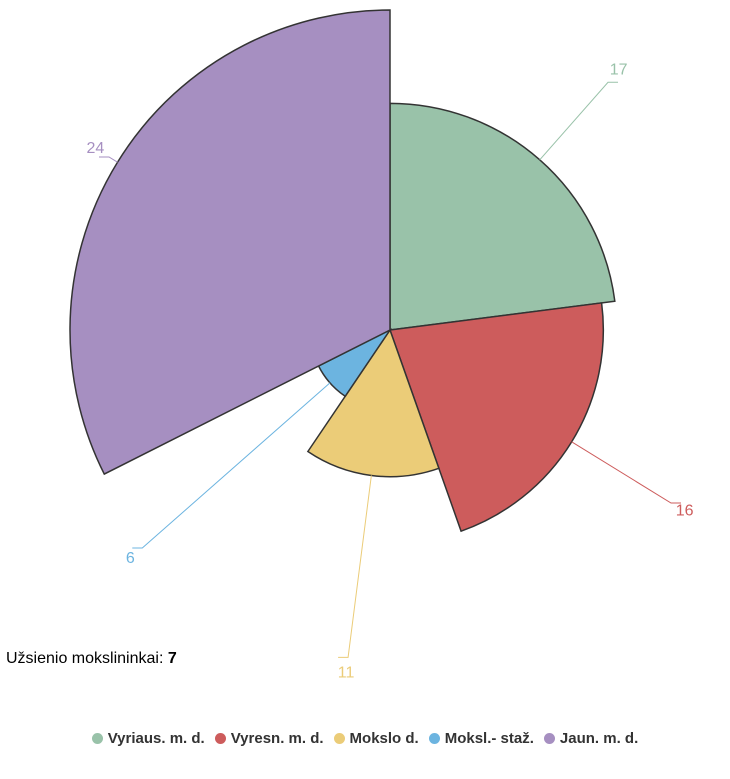  I want to click on legend-item: Vyriaus. m. d., so click(148, 738).